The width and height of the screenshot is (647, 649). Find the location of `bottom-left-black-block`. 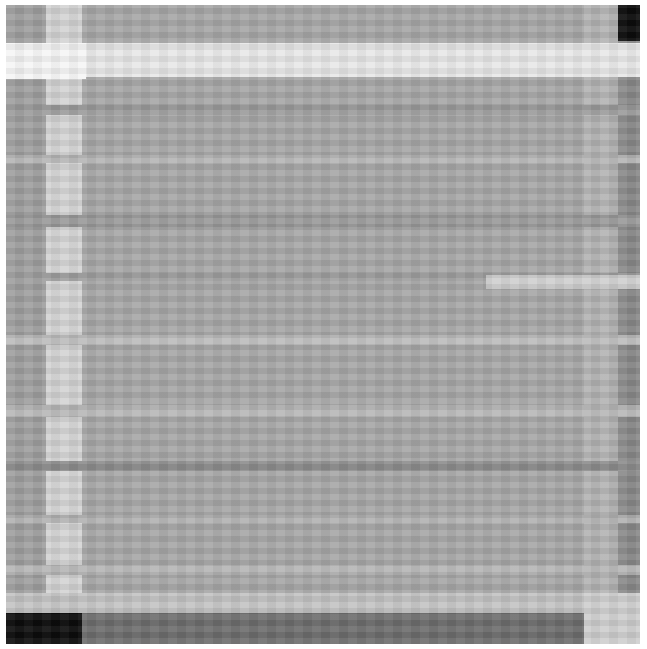

bottom-left-black-block is located at coordinates (44, 628).